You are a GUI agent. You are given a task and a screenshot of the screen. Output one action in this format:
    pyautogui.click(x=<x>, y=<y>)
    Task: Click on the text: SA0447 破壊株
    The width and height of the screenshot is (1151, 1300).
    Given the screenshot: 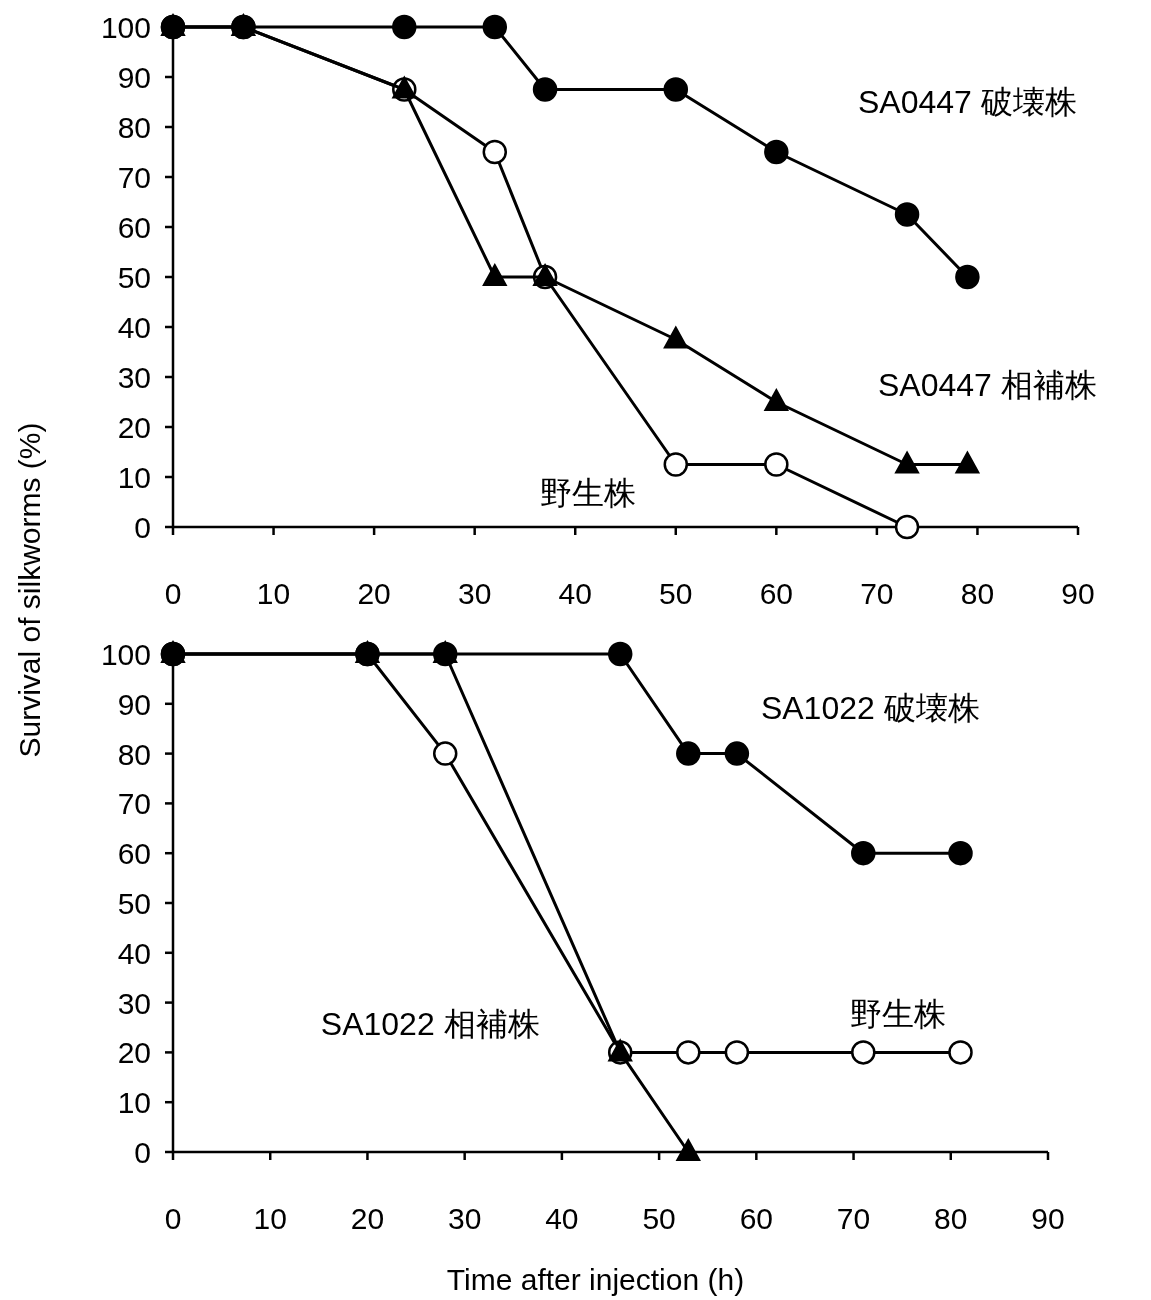 What is the action you would take?
    pyautogui.click(x=967, y=102)
    